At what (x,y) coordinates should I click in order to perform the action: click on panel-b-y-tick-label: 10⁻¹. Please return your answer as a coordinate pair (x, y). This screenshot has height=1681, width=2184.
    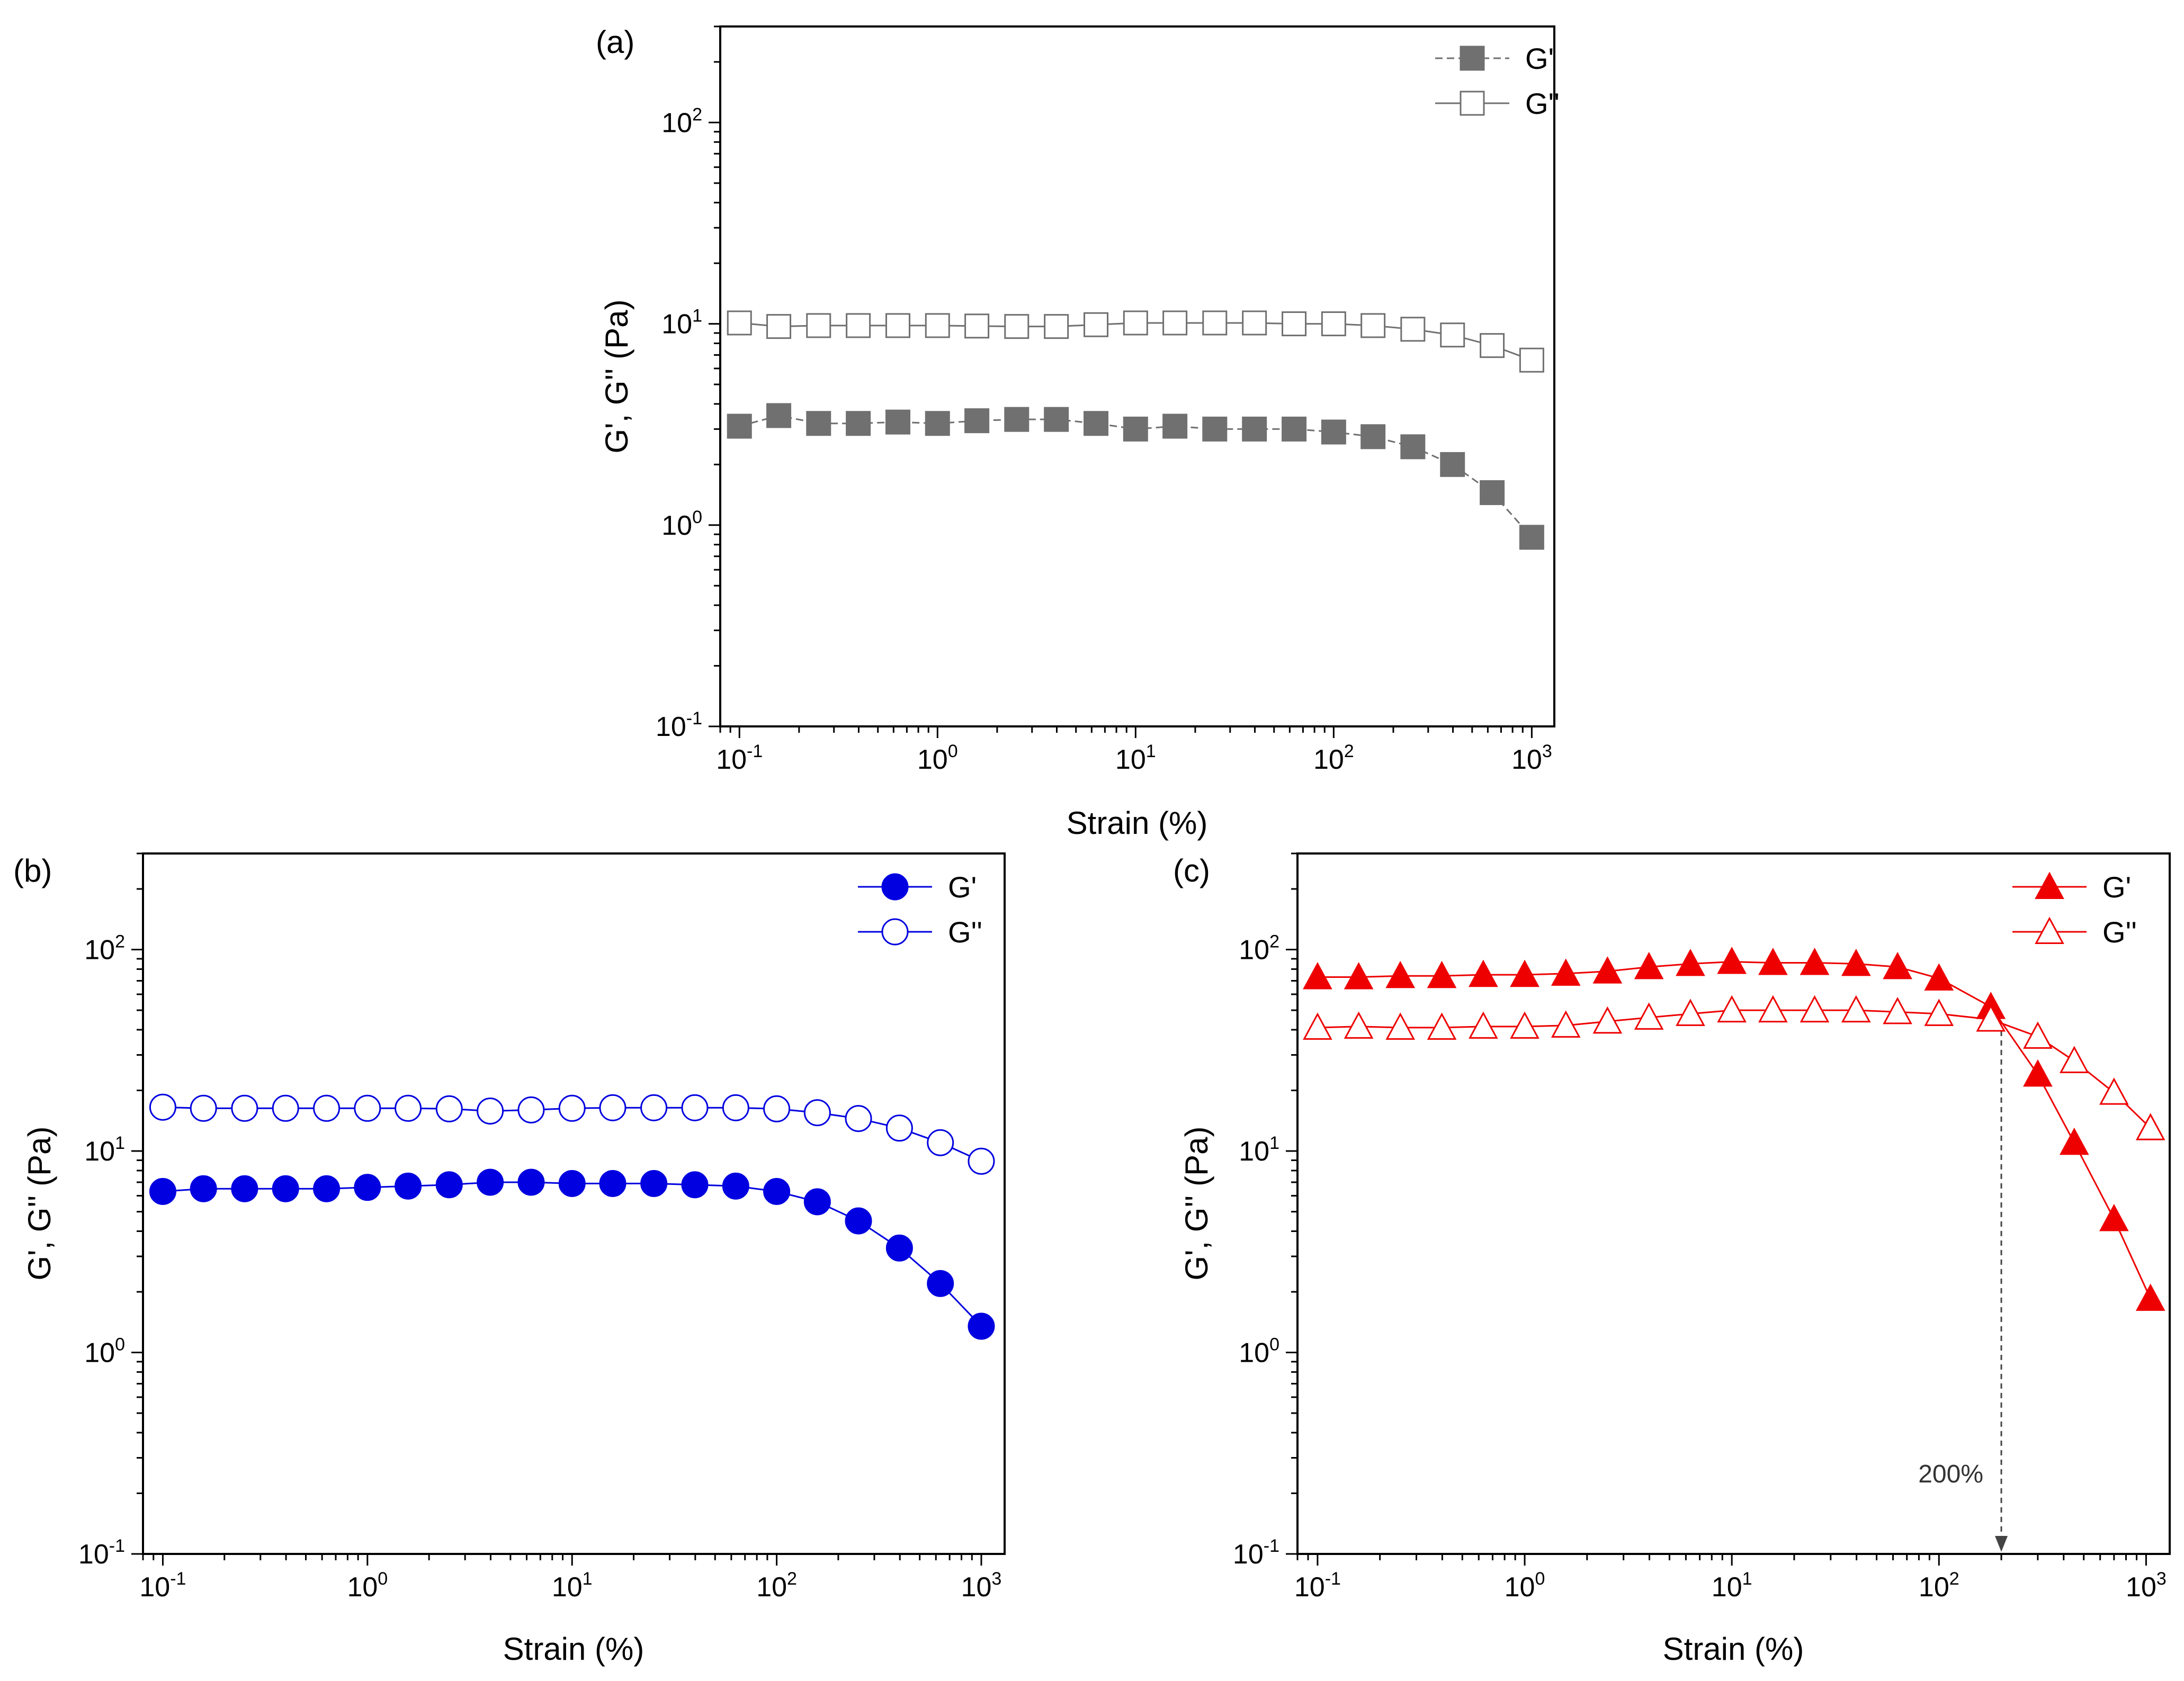
    Looking at the image, I should click on (101, 1553).